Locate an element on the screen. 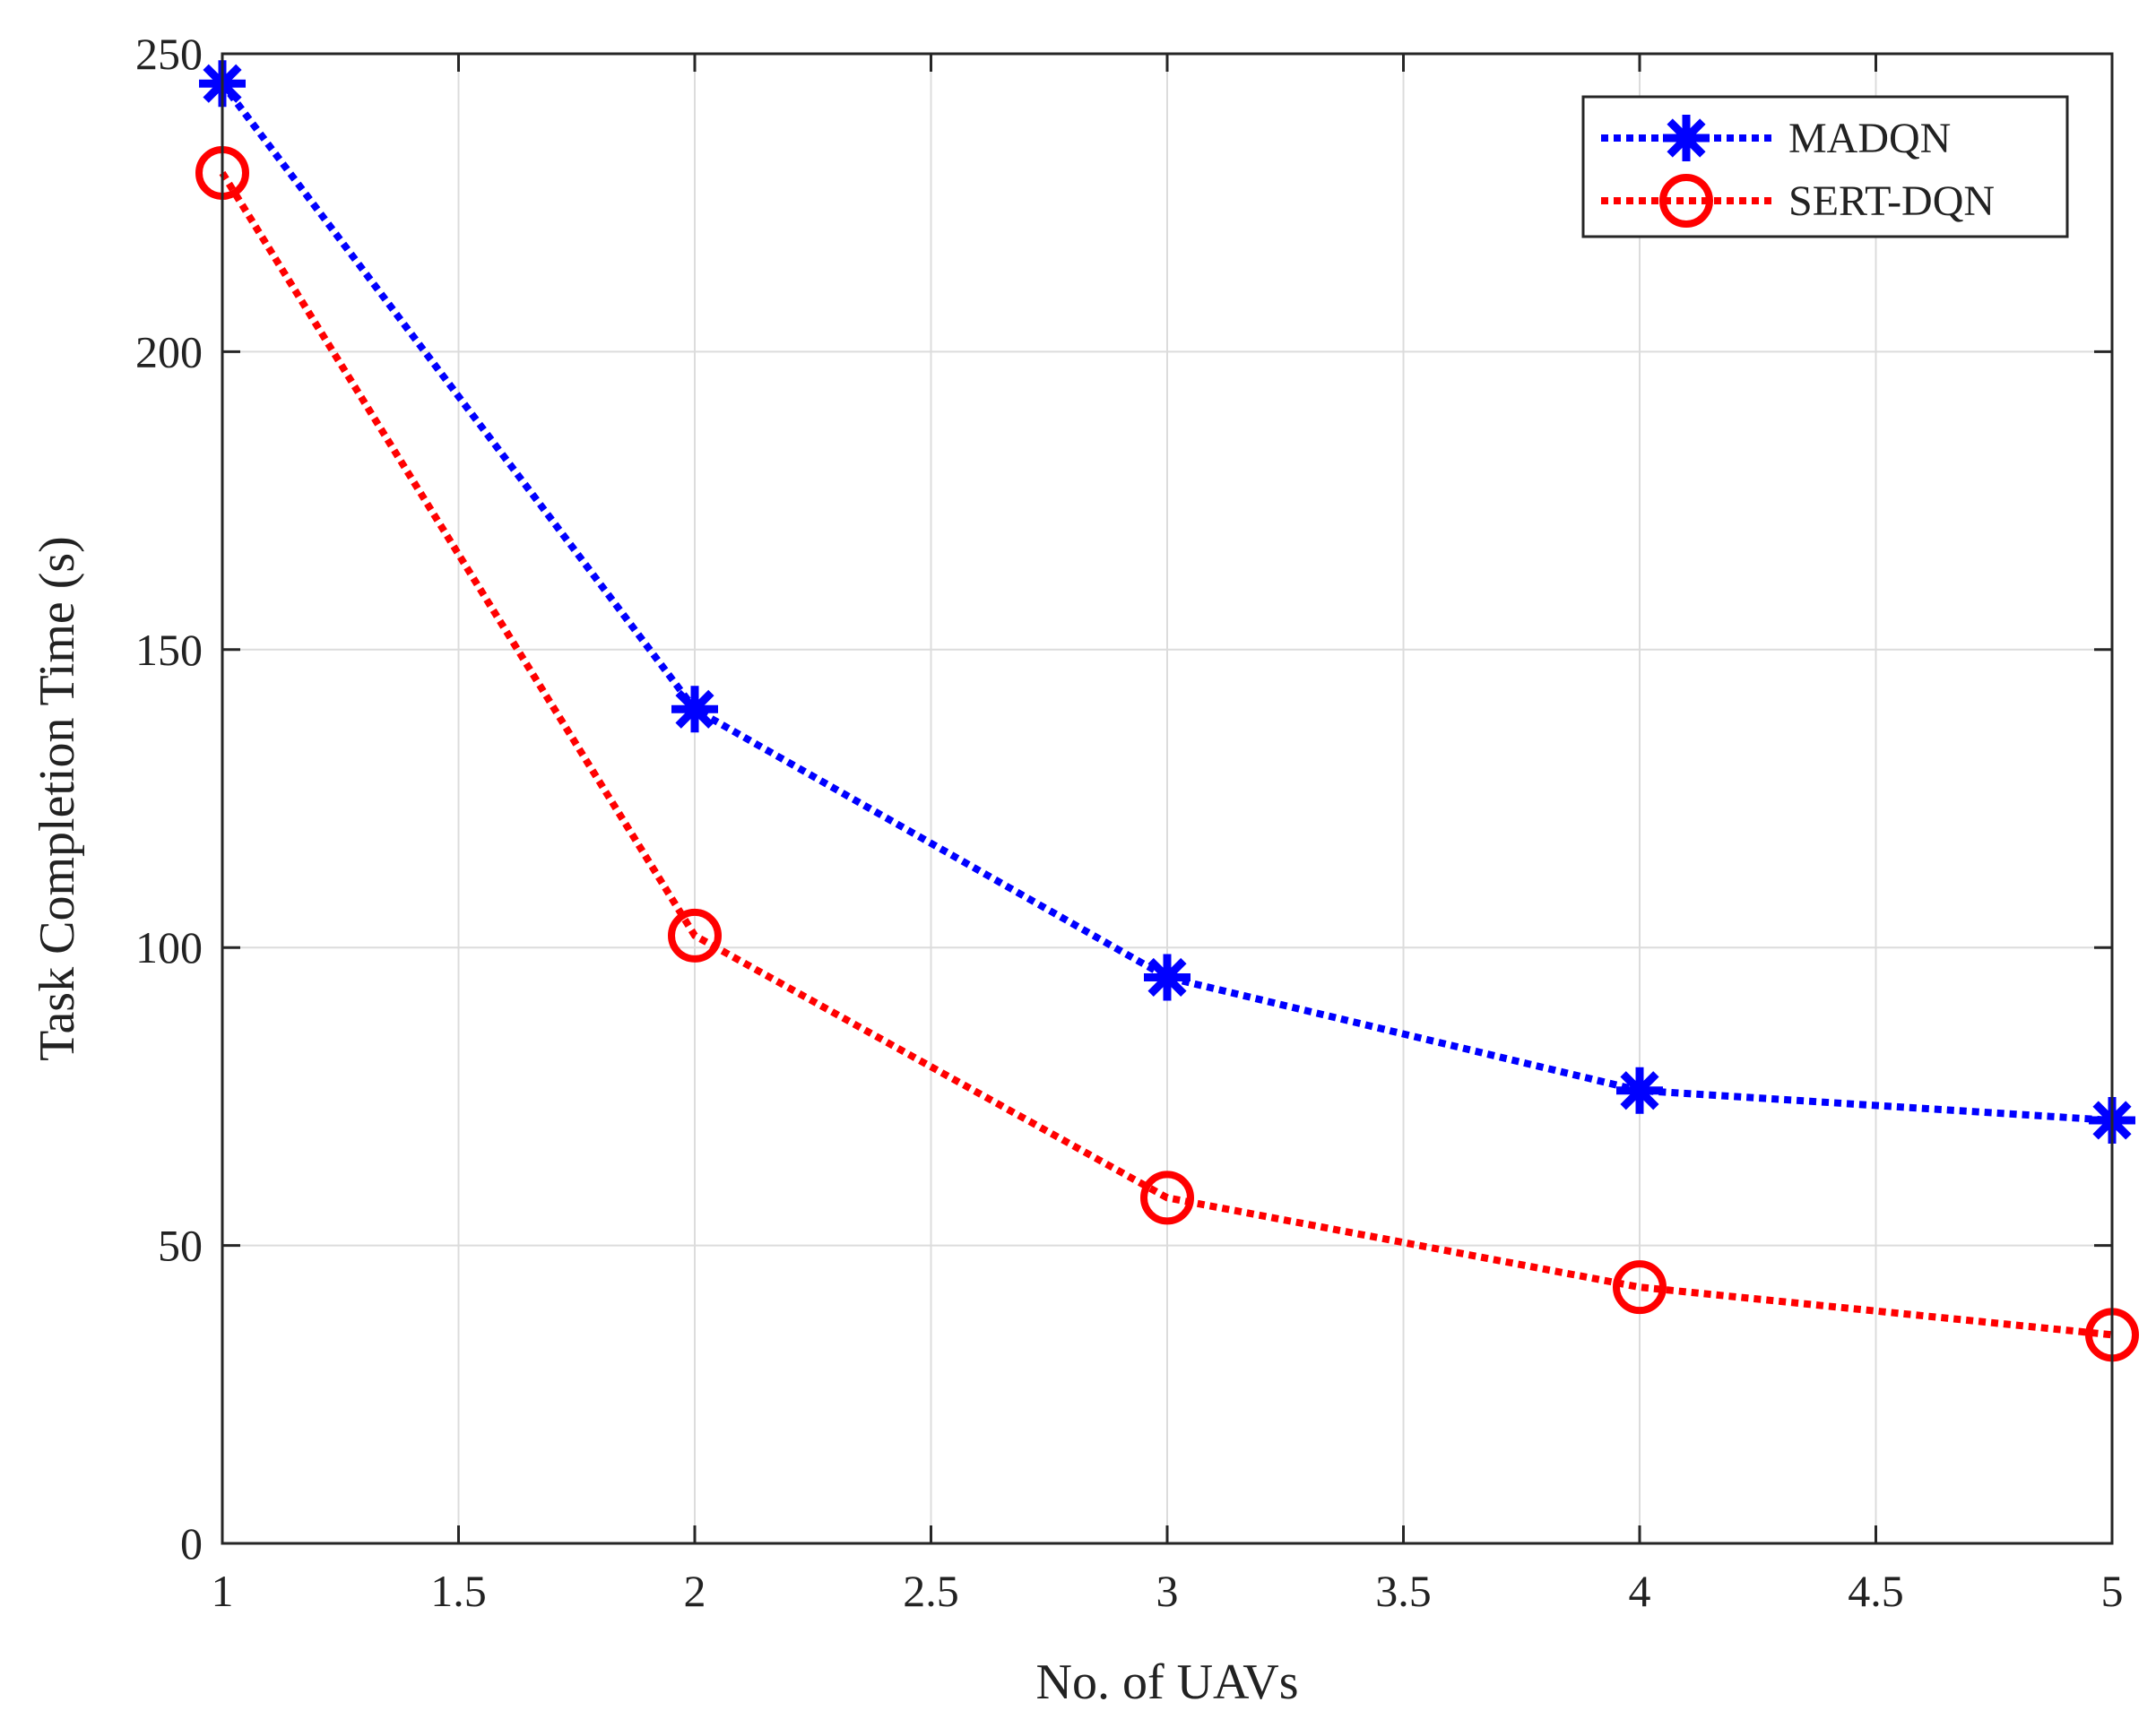  x-tick-label: 3 is located at coordinates (1167, 1591).